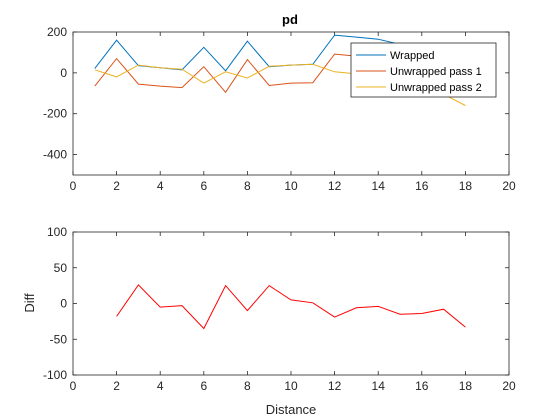  Describe the element at coordinates (61, 268) in the screenshot. I see `y-tick-label: 50` at that location.